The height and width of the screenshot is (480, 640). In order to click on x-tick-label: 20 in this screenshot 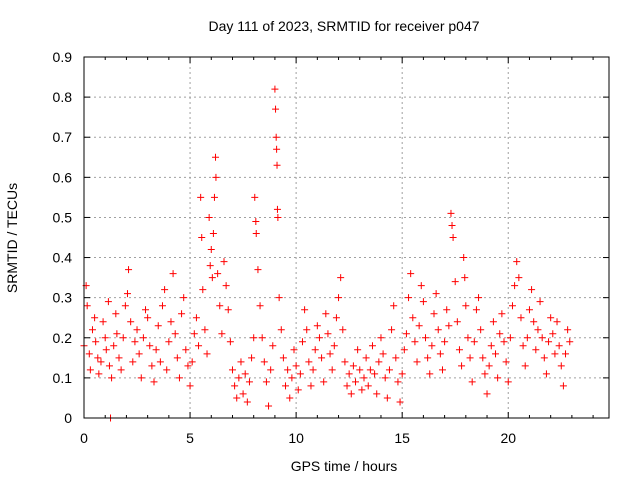, I will do `click(508, 438)`.